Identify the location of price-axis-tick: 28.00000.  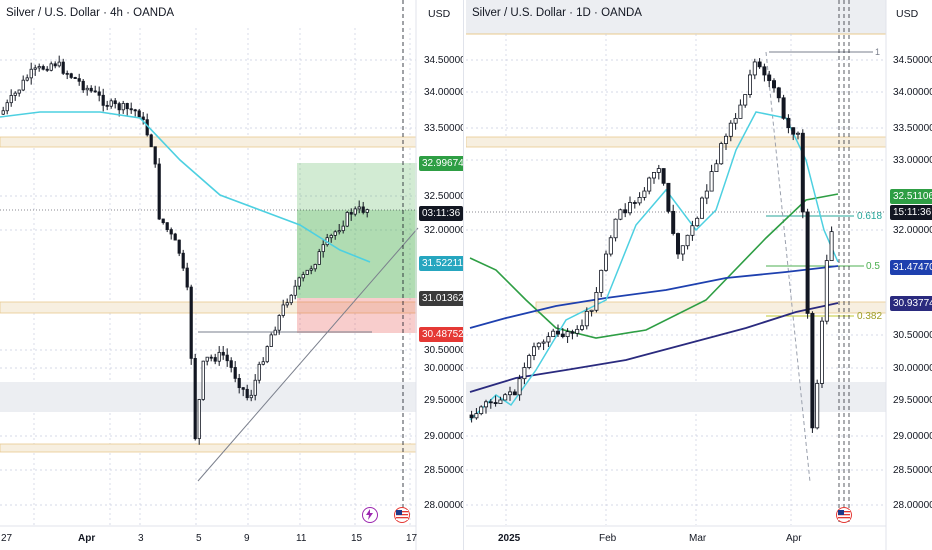
(444, 505).